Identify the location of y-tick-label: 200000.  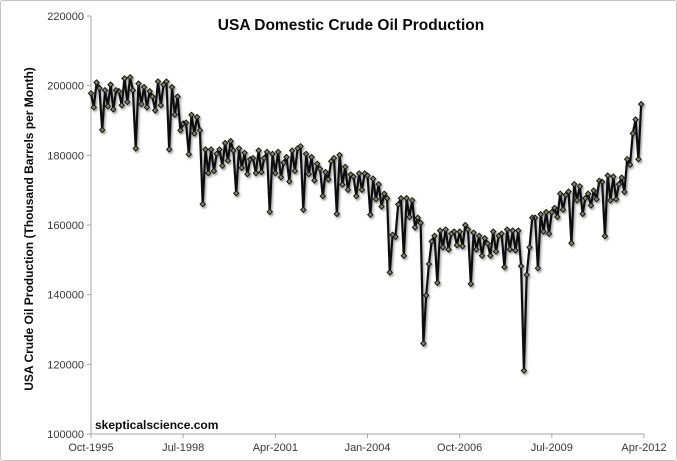
(65, 87).